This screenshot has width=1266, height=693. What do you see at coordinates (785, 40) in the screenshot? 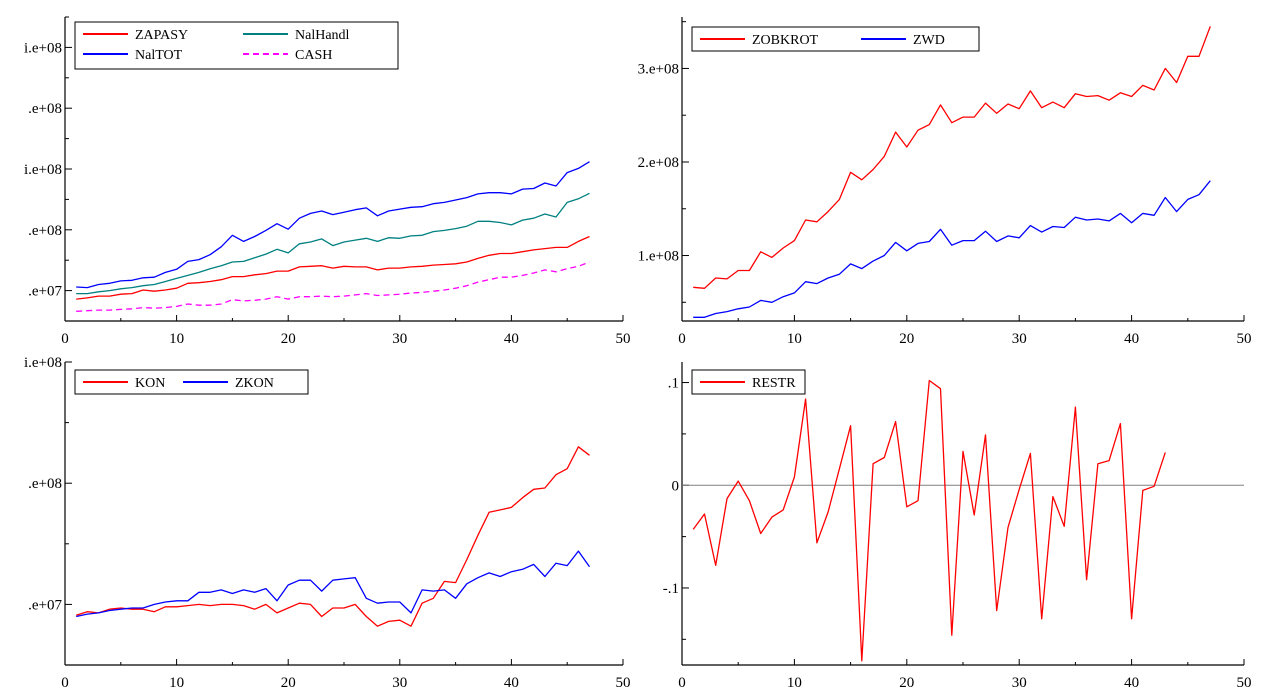
I see `legend-label-zobkrot: ZOBKROT` at bounding box center [785, 40].